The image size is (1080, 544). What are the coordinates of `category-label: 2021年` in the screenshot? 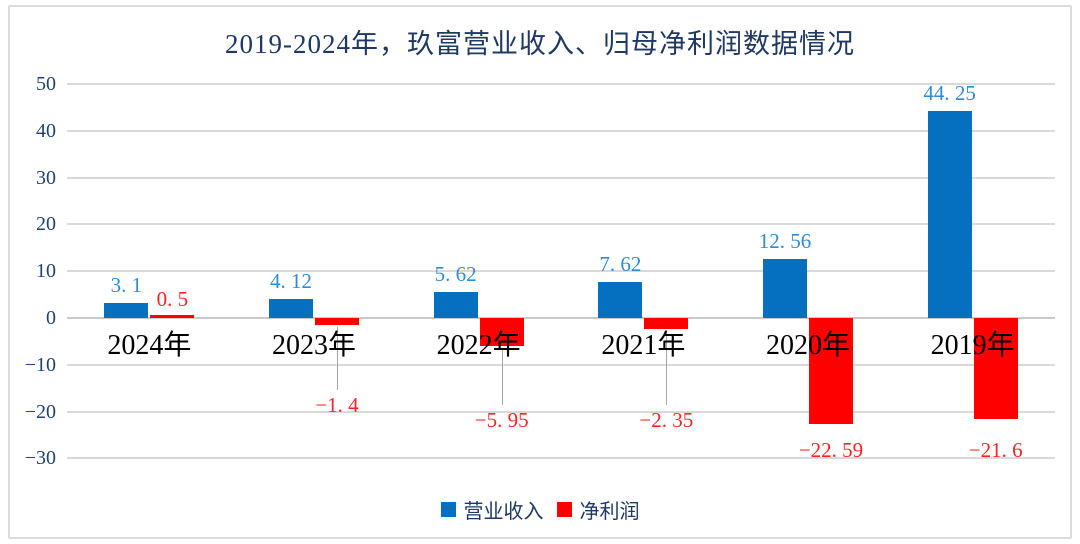 It's located at (643, 345).